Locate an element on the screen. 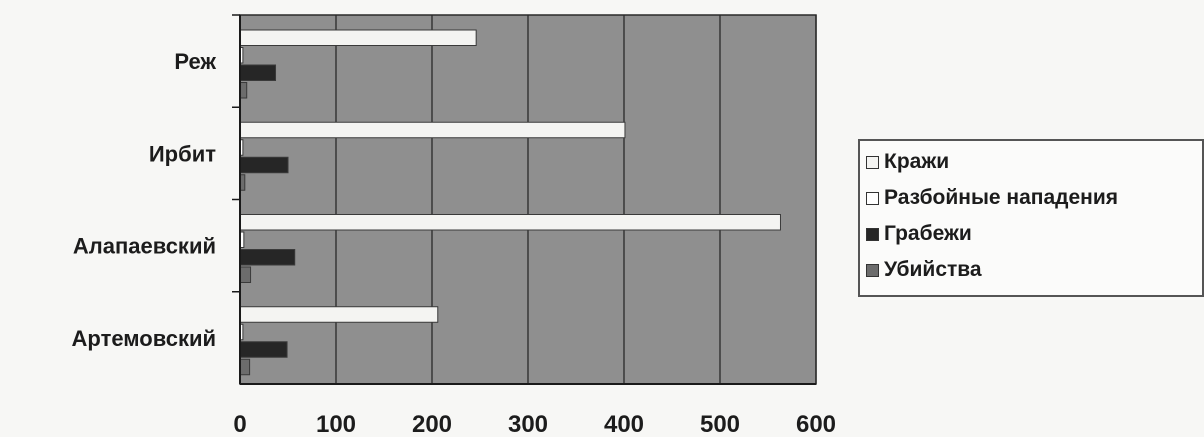 This screenshot has height=437, width=1204. x-tick-label: 0 is located at coordinates (239, 424).